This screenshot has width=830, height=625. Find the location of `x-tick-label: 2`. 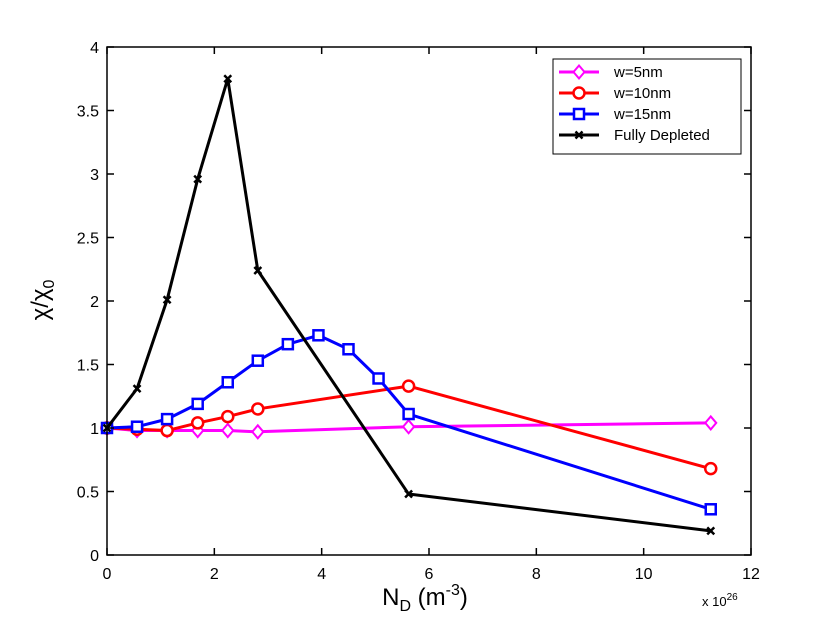

x-tick-label: 2 is located at coordinates (214, 574).